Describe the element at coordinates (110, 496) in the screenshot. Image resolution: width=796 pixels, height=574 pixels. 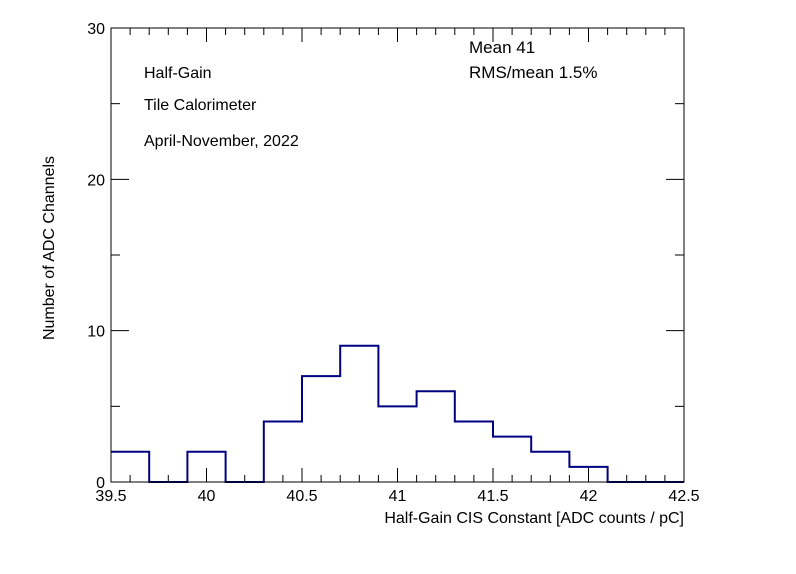
I see `x-tick-label: 39.5` at that location.